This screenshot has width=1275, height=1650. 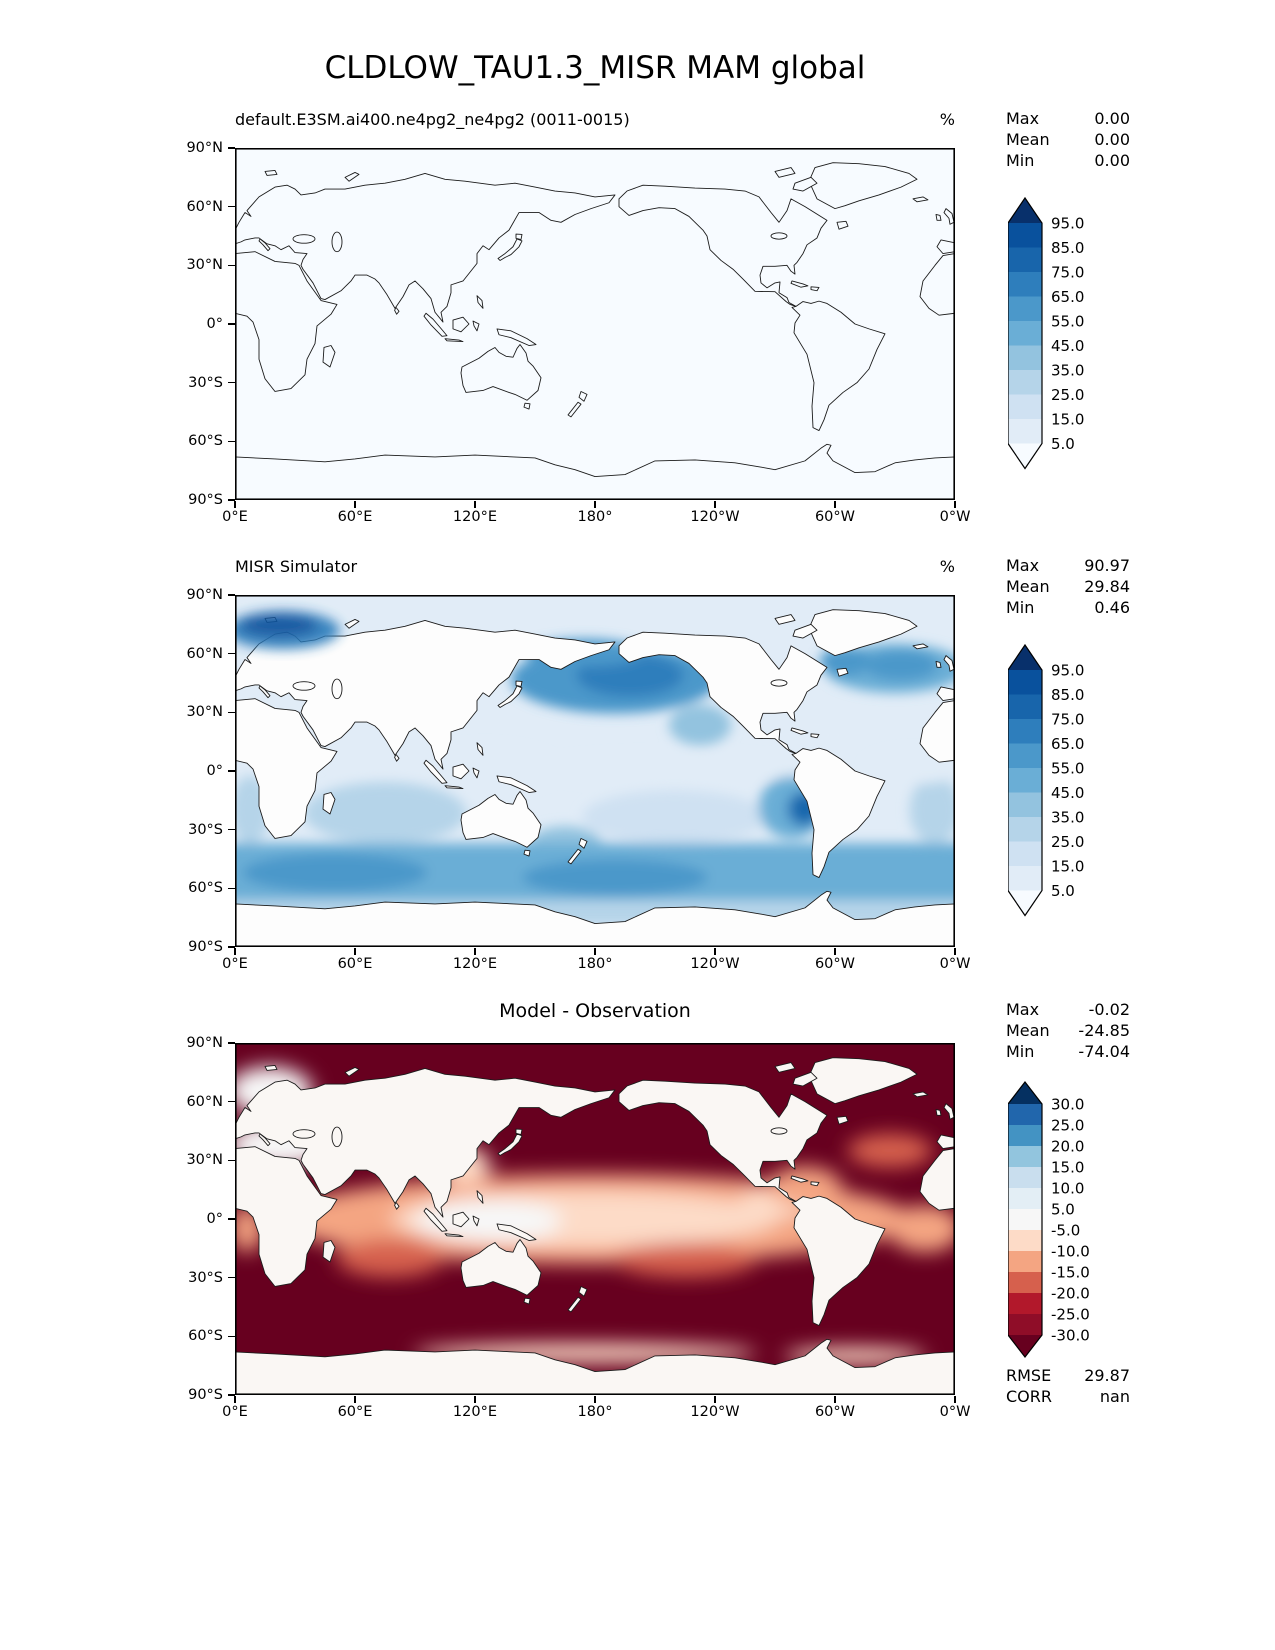 I want to click on stat-row: Max 0.00, so click(x=1068, y=118).